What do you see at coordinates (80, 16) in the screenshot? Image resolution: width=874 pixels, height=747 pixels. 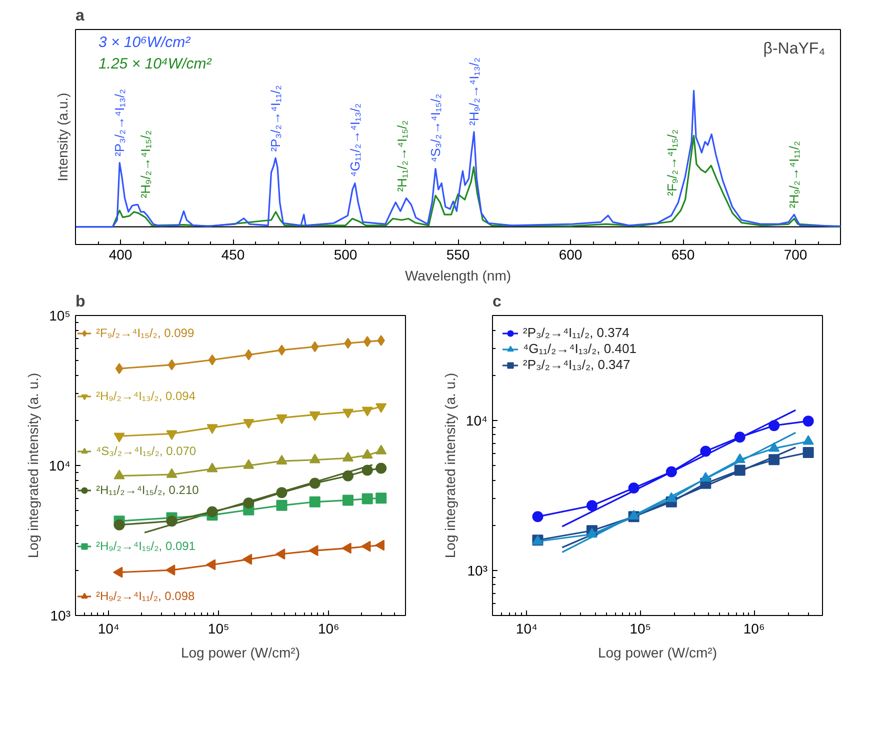 I see `chart-title: a` at bounding box center [80, 16].